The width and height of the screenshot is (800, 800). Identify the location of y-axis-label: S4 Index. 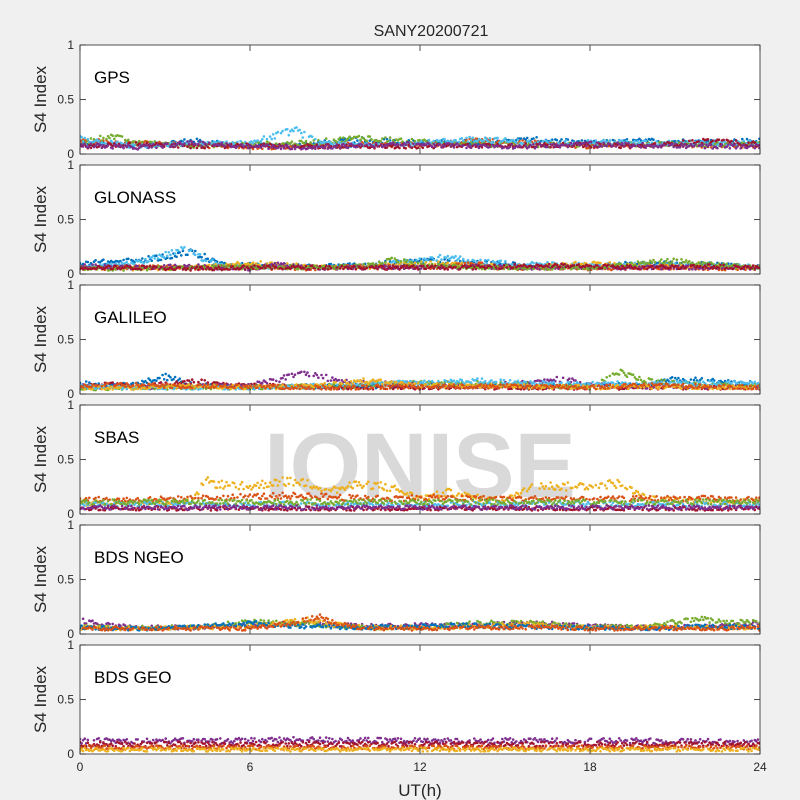
(40, 99).